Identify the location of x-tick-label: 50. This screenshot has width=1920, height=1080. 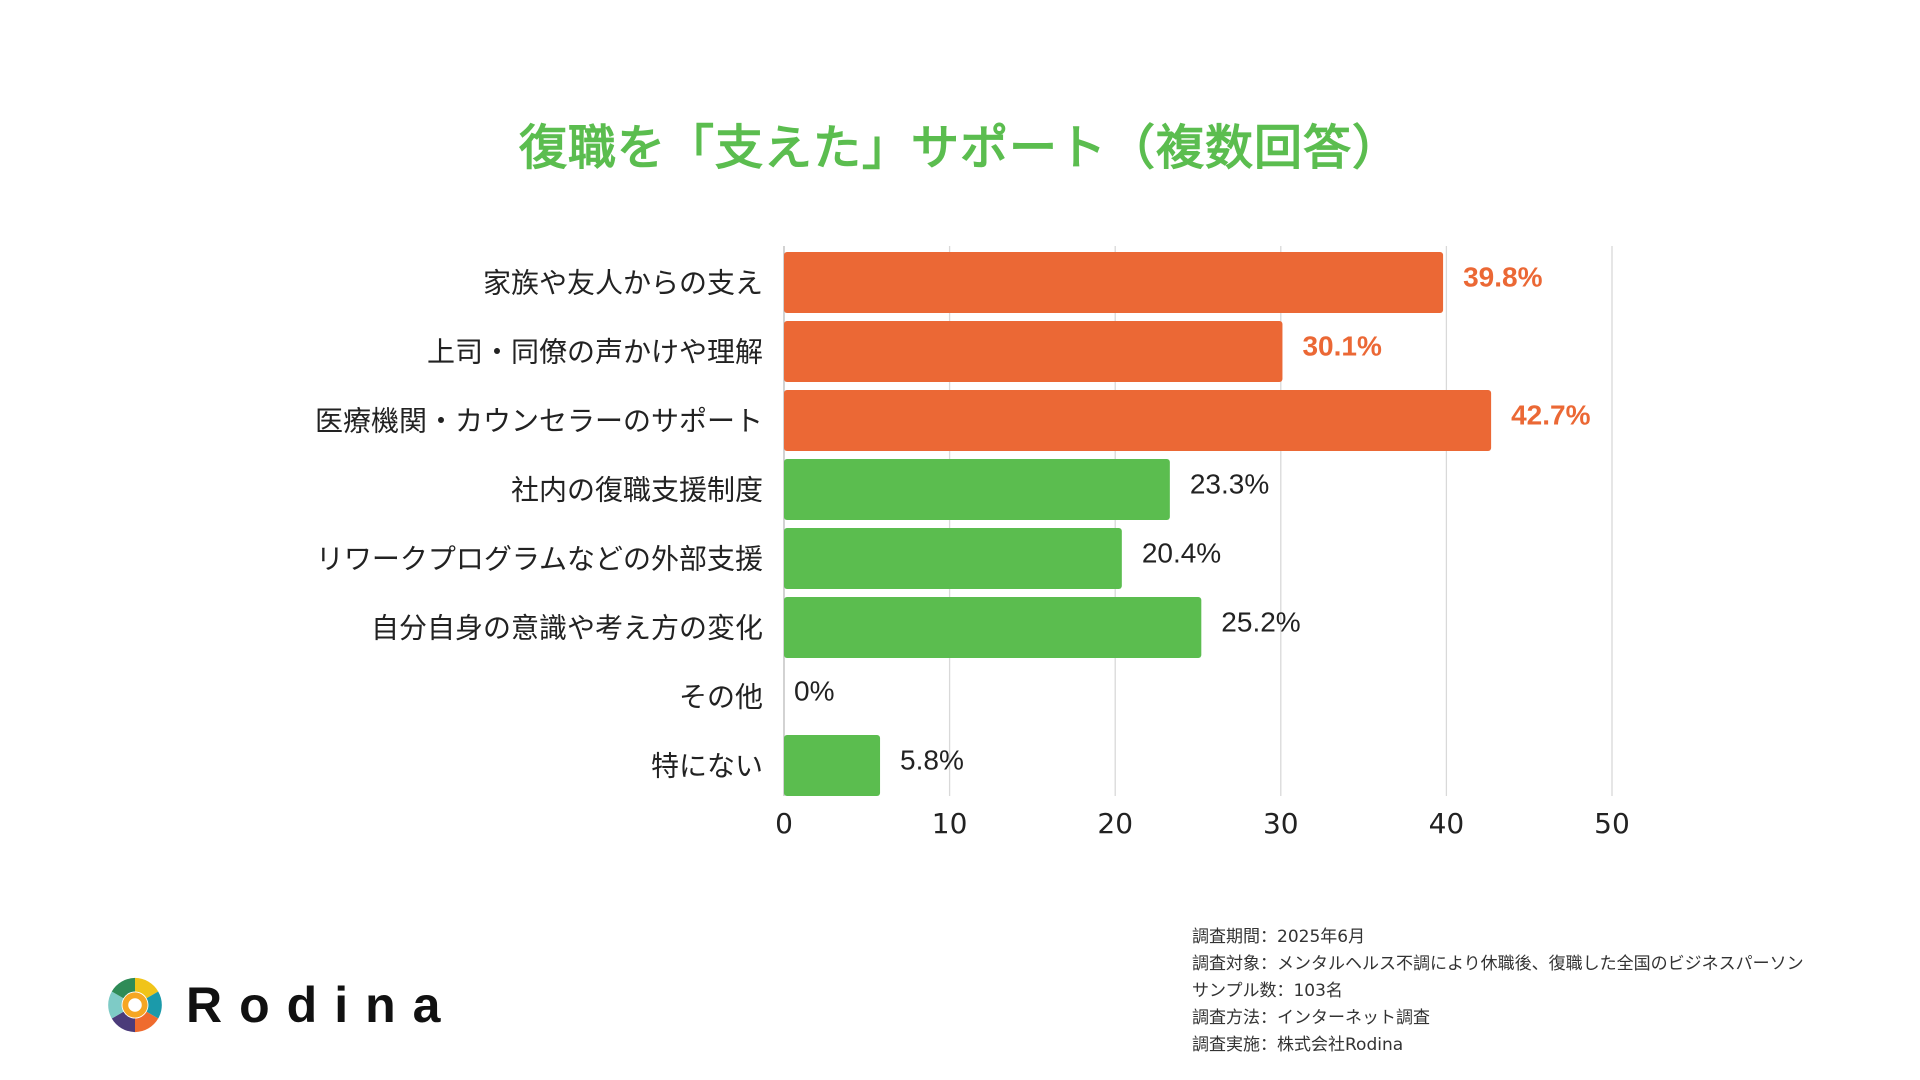
(1612, 823).